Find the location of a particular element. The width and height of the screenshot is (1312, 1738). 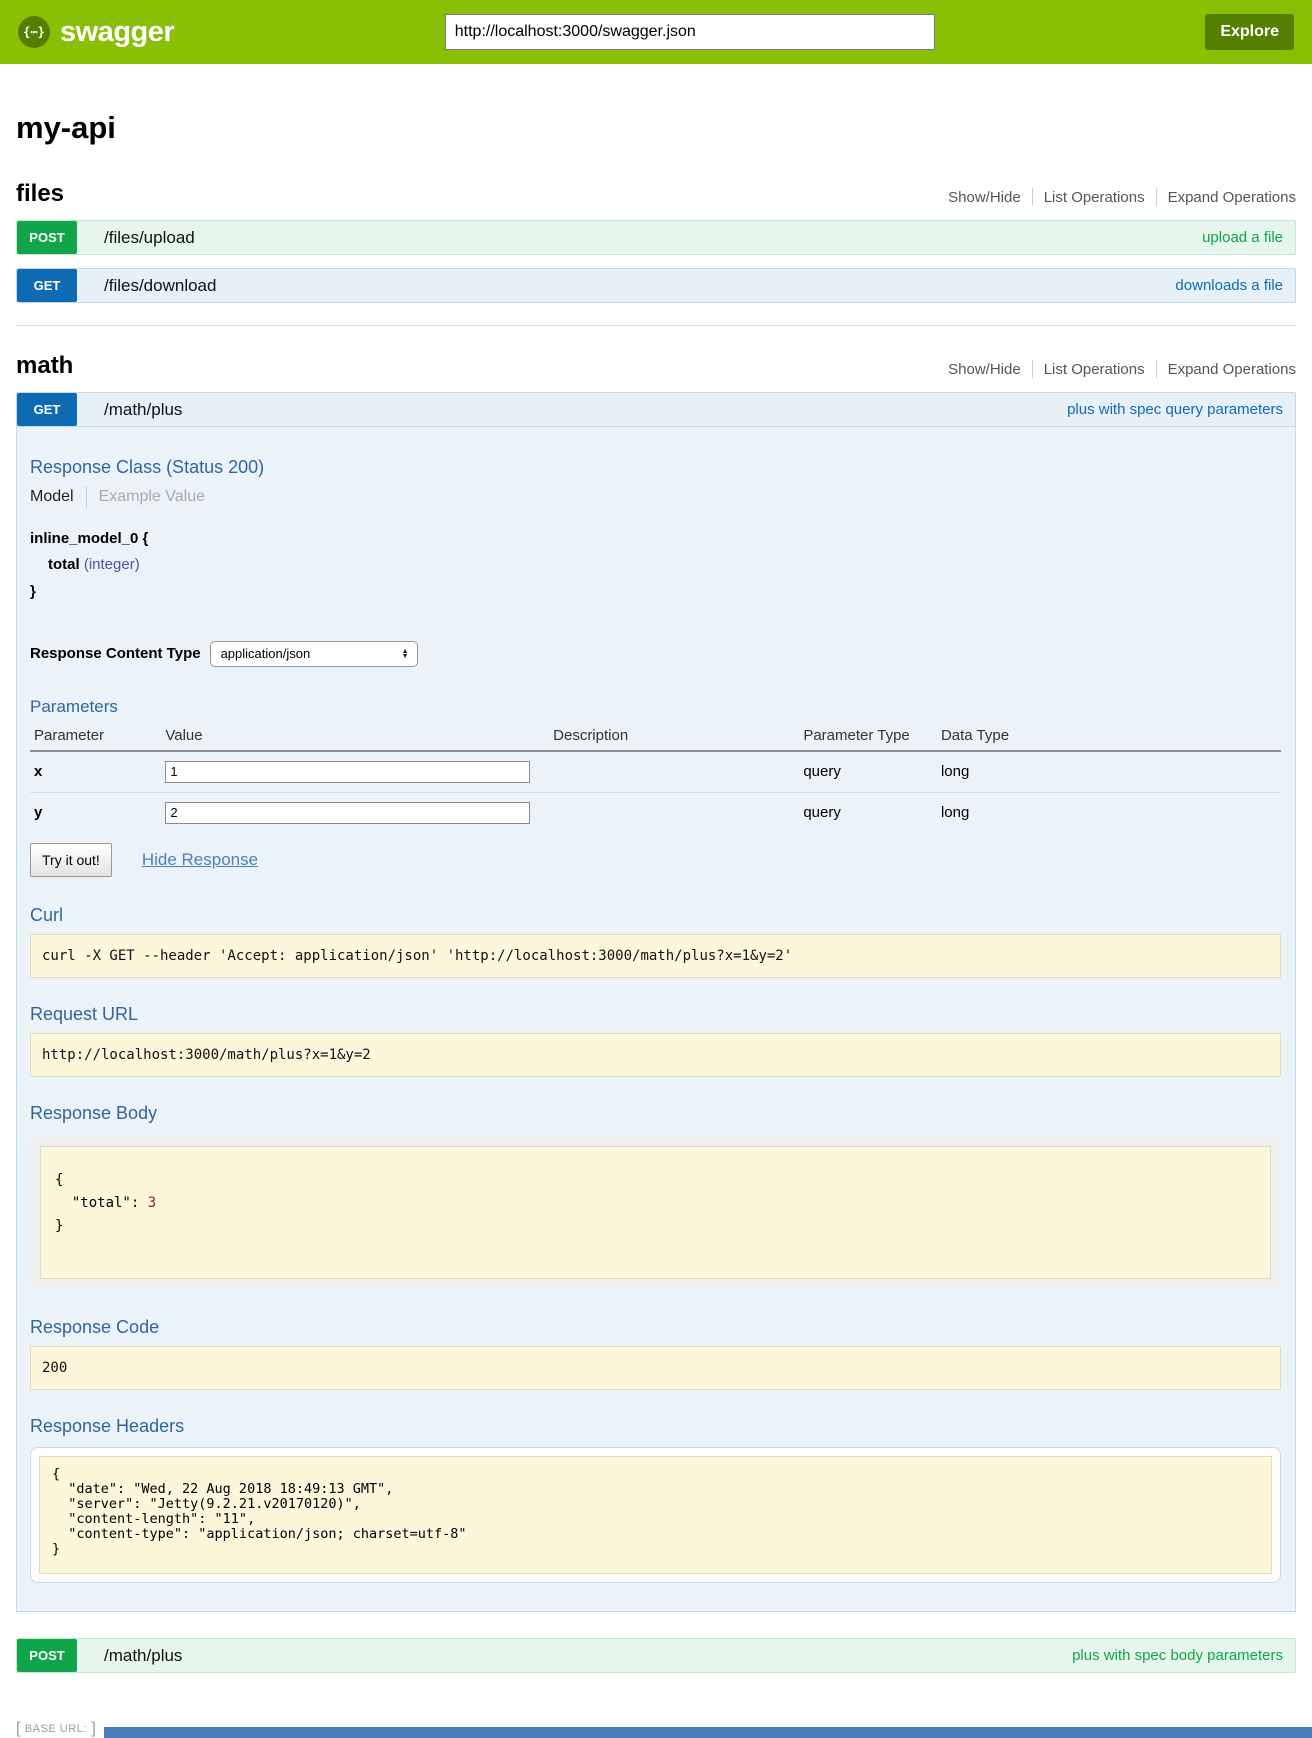

swagger-logo-text: swagger is located at coordinates (117, 31).